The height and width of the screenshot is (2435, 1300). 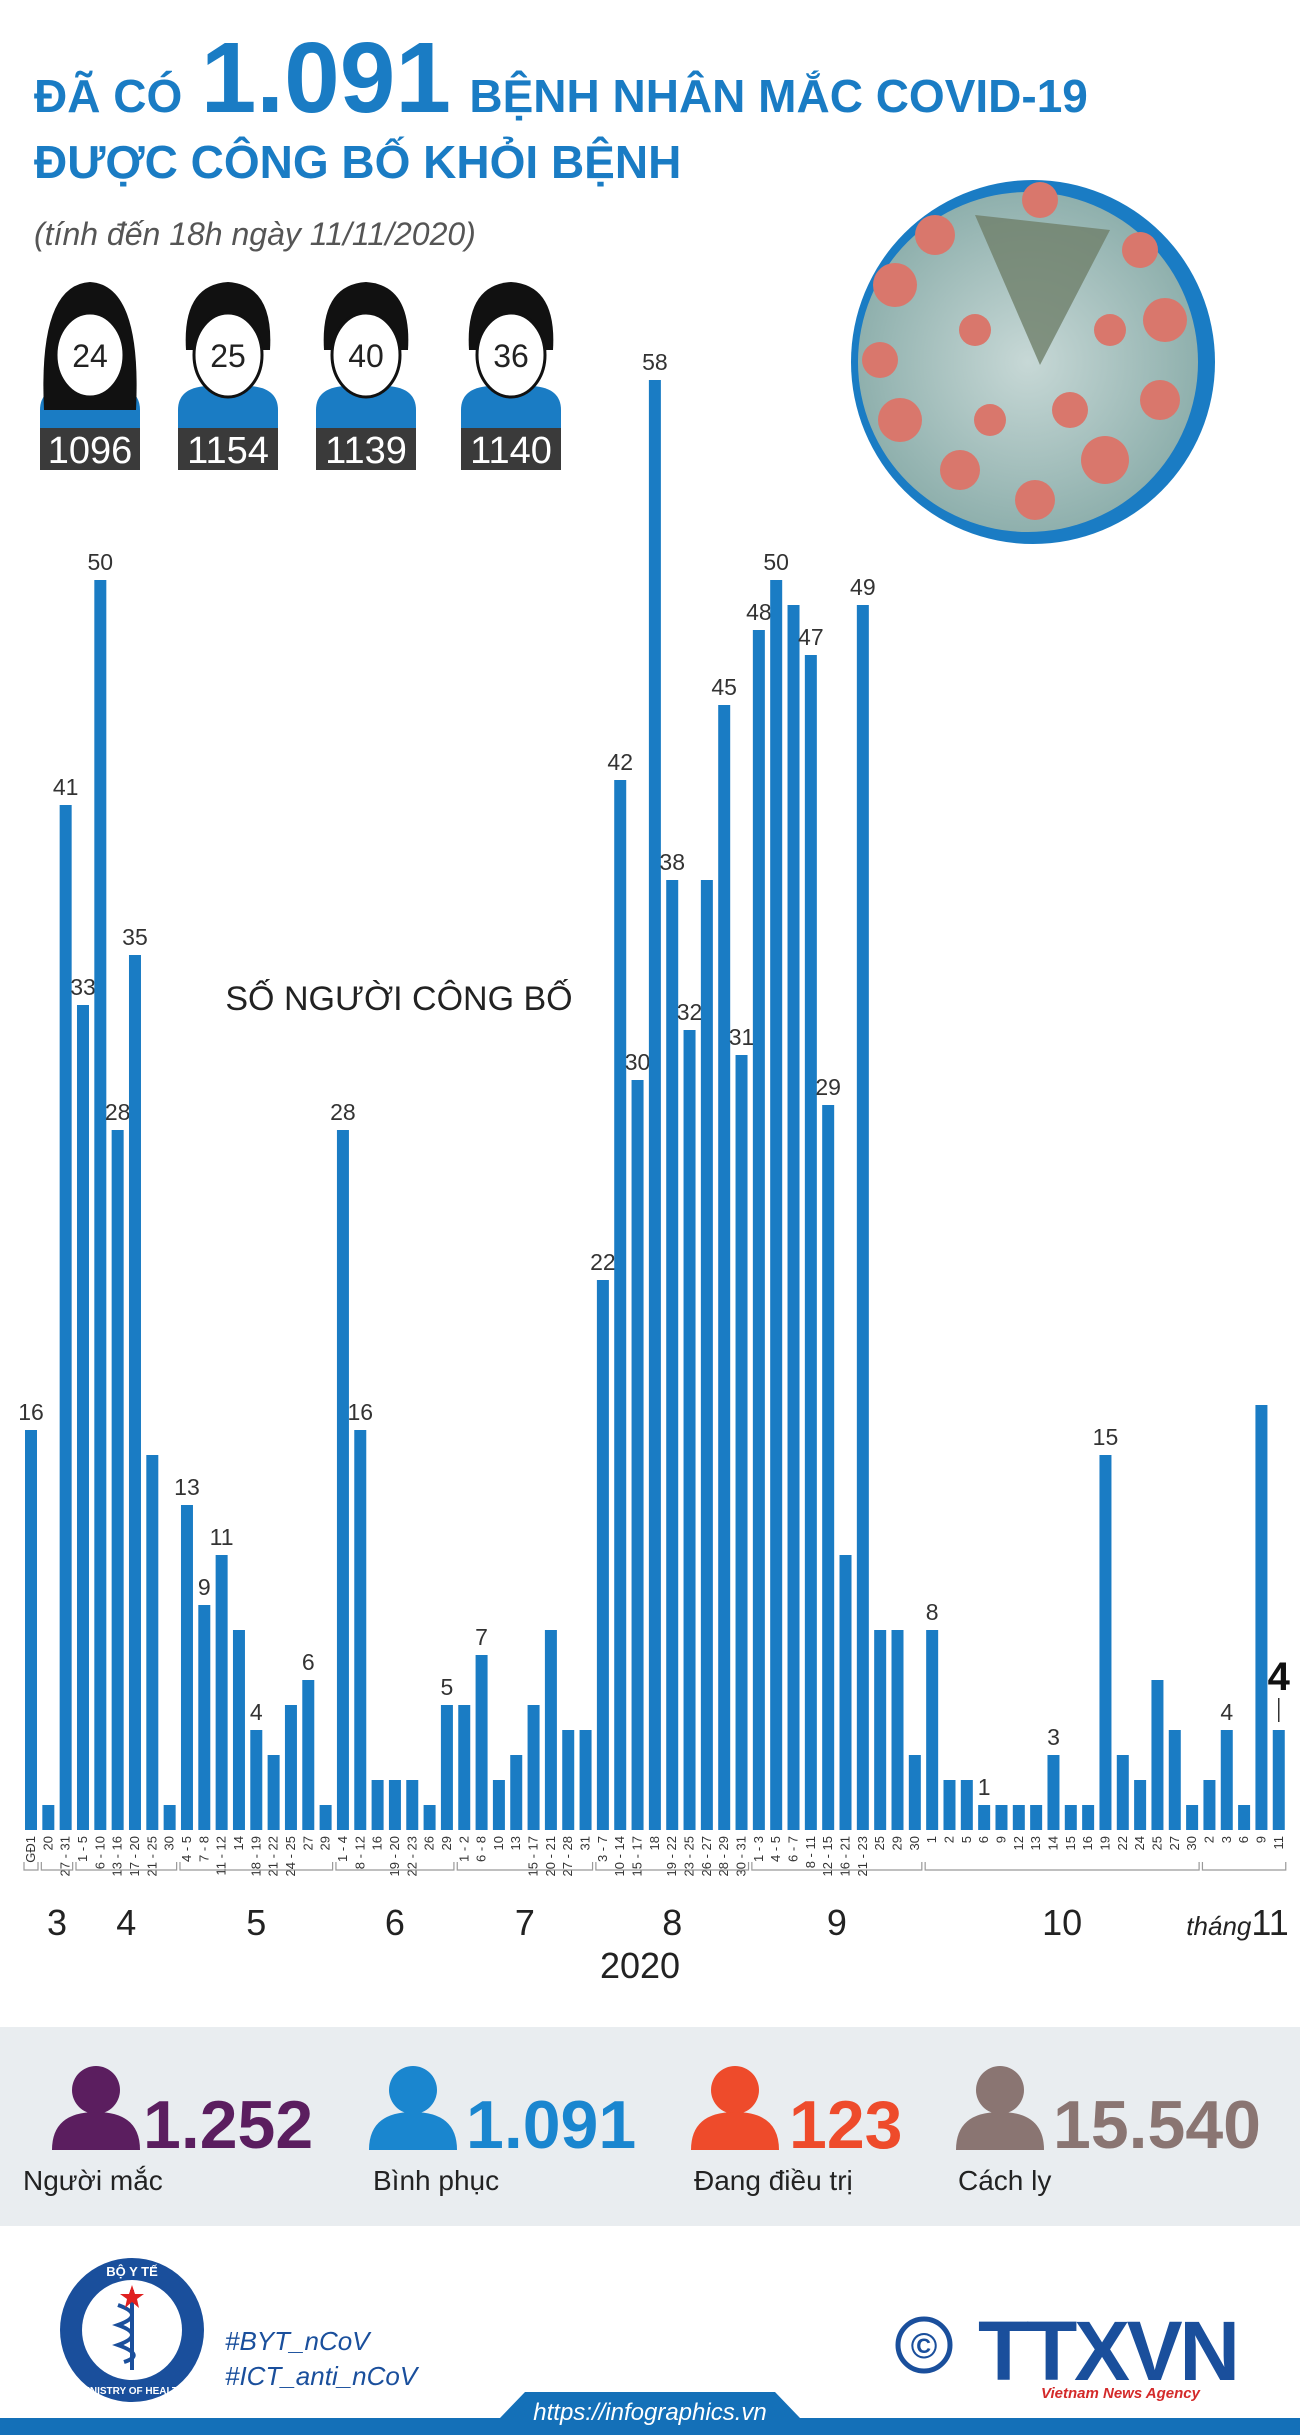 What do you see at coordinates (602, 1849) in the screenshot?
I see `x-tick-label: 3 - 7` at bounding box center [602, 1849].